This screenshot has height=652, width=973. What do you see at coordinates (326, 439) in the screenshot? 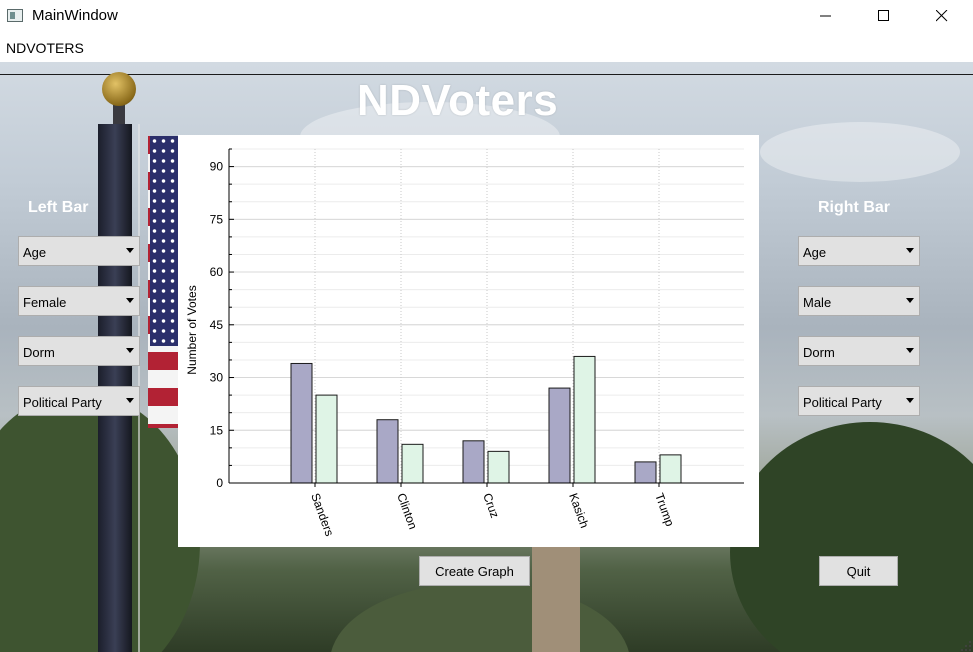
I see `bar-right-sanders` at bounding box center [326, 439].